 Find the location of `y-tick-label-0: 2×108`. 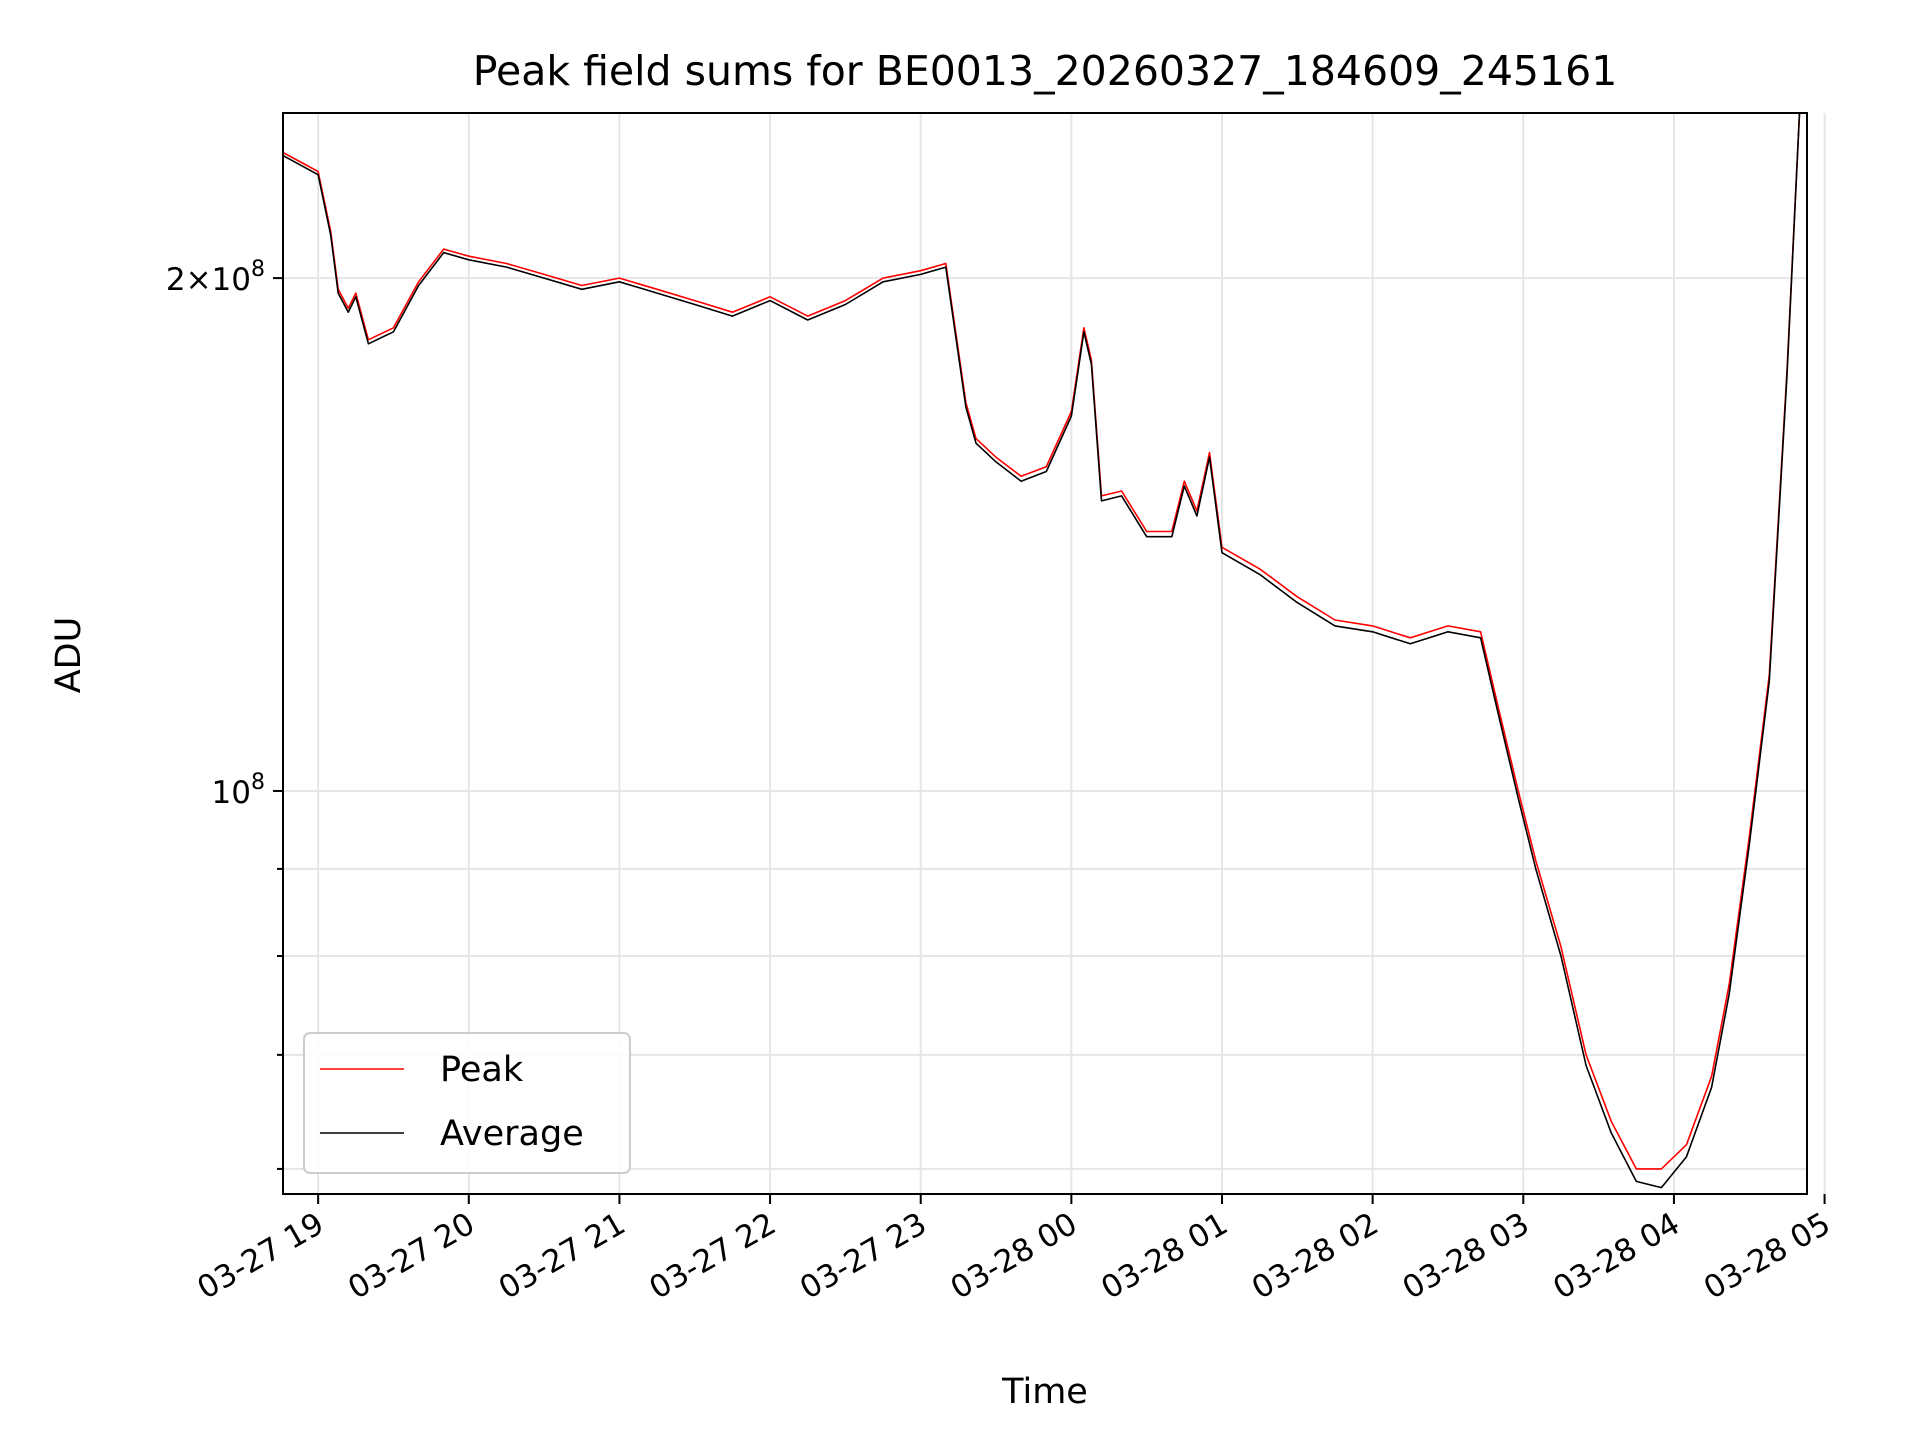

y-tick-label-0: 2×108 is located at coordinates (215, 277).